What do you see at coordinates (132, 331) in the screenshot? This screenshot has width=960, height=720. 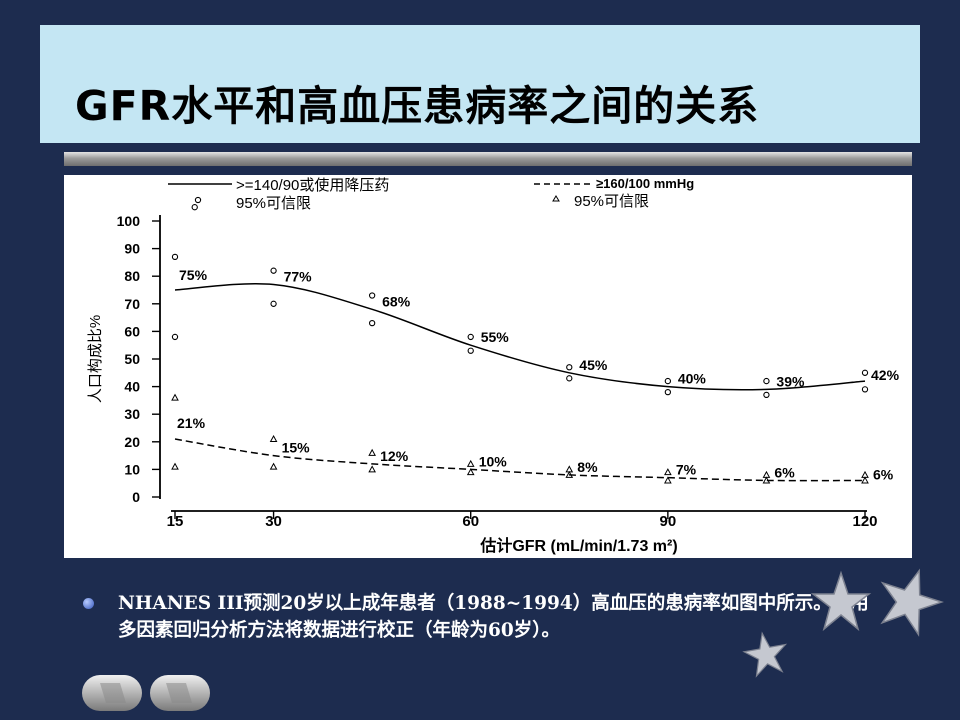 I see `y-tick-label: 60` at bounding box center [132, 331].